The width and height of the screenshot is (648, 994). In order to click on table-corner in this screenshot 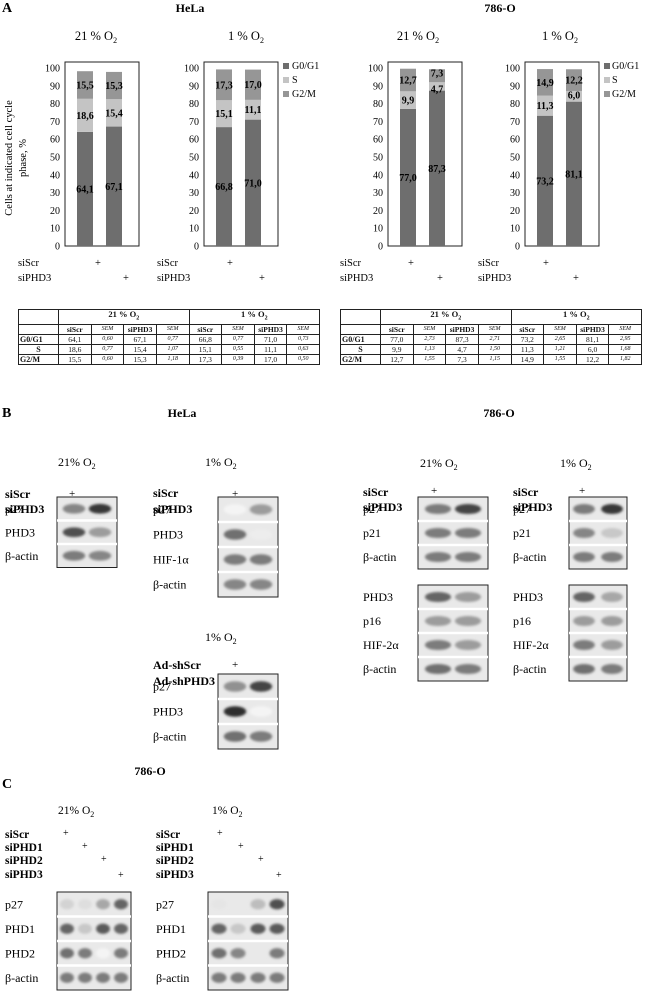, I will do `click(360, 329)`.